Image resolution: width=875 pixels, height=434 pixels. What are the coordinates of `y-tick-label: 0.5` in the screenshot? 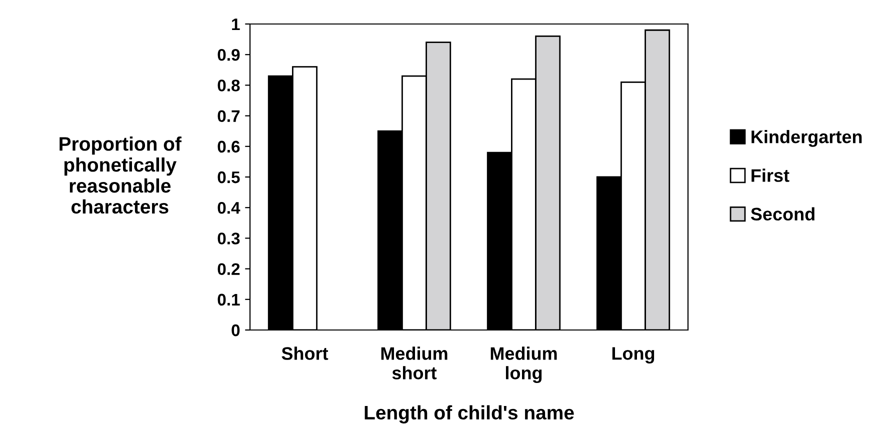 It's located at (229, 177).